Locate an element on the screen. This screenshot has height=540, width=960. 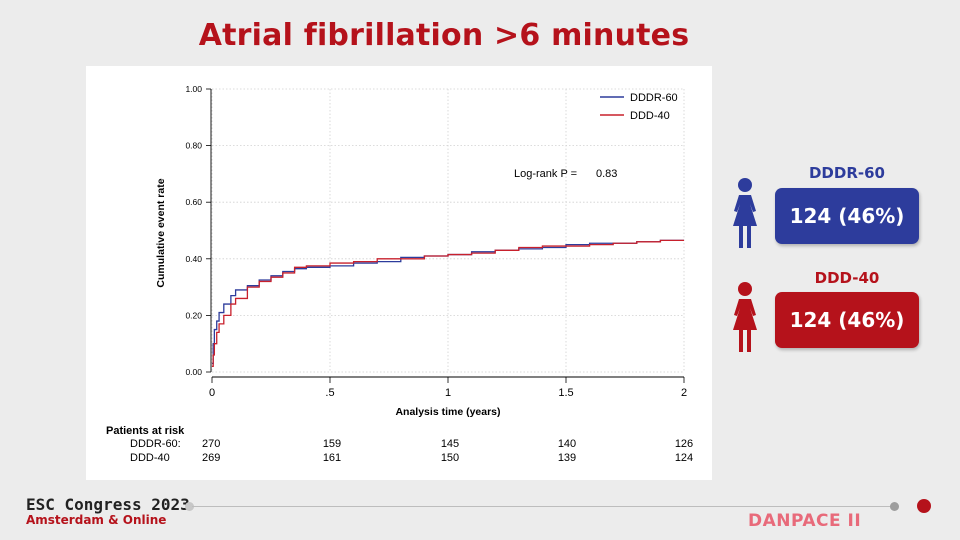
female-icon-dddr60 is located at coordinates (745, 213).